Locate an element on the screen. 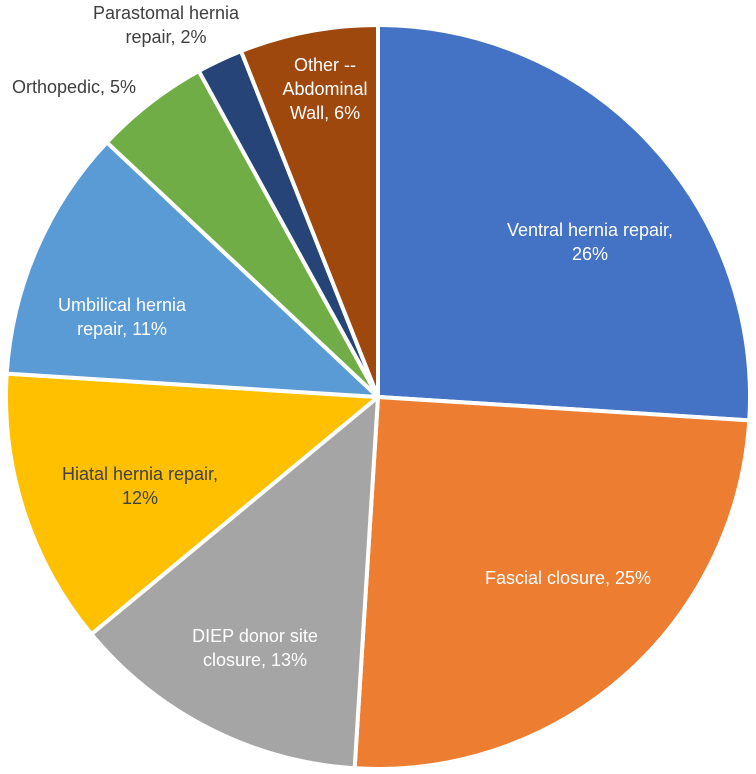 This screenshot has height=774, width=756. slice-label: Fascial closure, 25% is located at coordinates (568, 578).